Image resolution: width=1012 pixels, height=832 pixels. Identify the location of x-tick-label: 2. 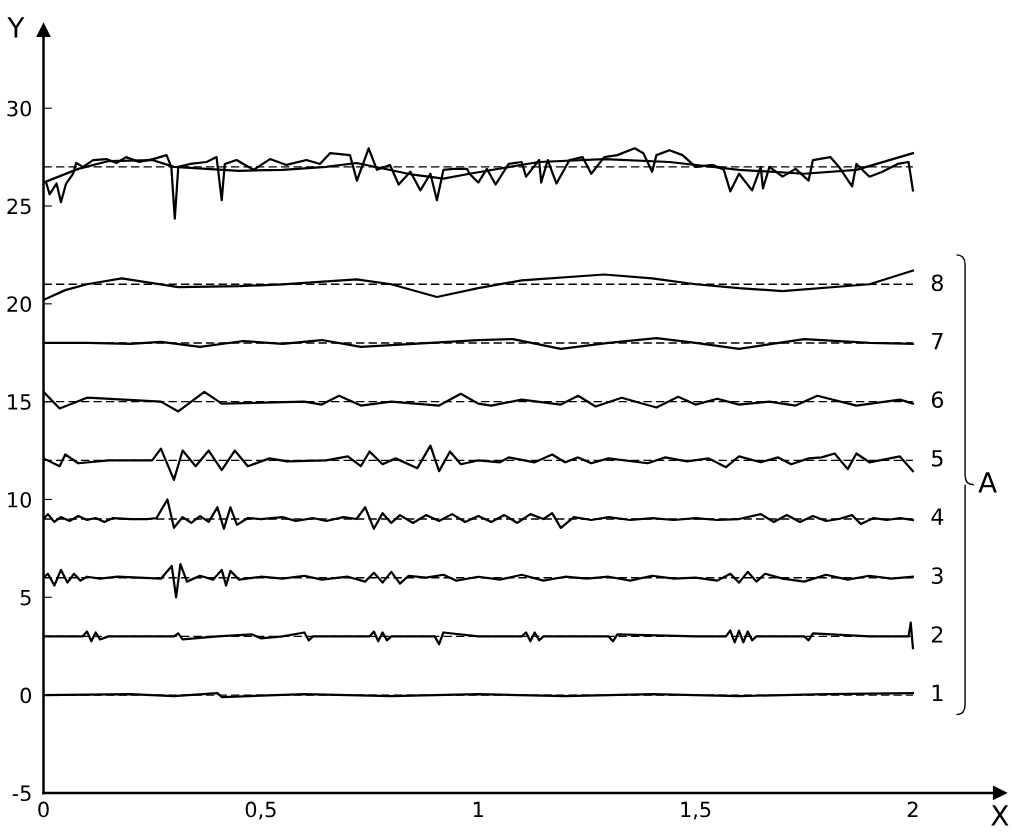
(912, 809).